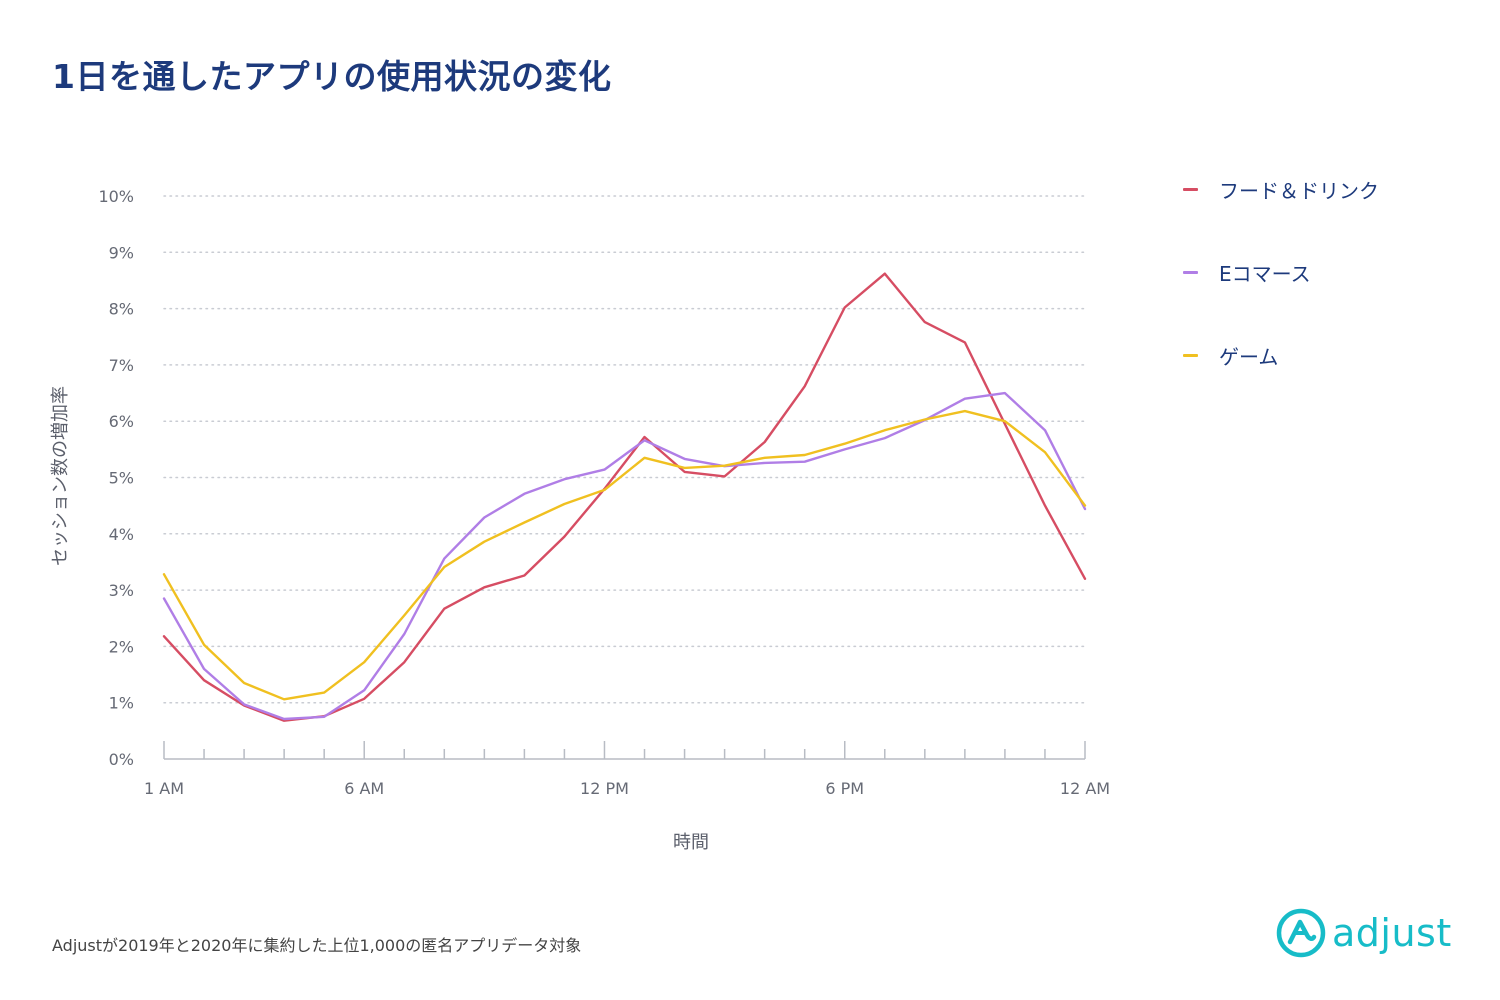 The image size is (1500, 1000). Describe the element at coordinates (1299, 190) in the screenshot. I see `legend-label: フード＆ドリンク` at that location.